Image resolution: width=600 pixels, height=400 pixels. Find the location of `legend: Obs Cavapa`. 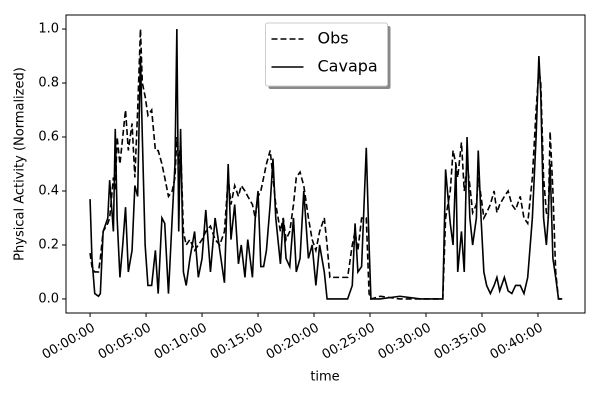

legend: Obs Cavapa is located at coordinates (328, 55).